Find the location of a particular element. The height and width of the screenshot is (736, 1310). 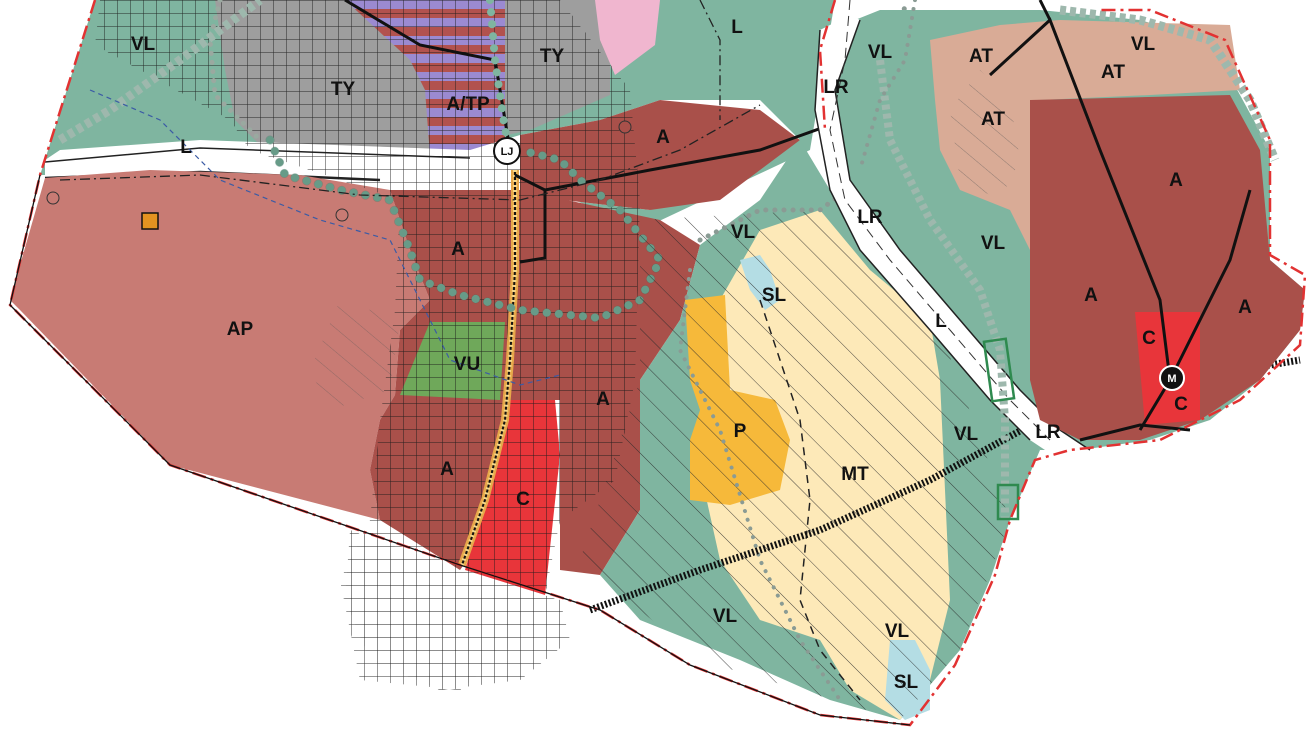

metro-station-label: M is located at coordinates (1171, 379).